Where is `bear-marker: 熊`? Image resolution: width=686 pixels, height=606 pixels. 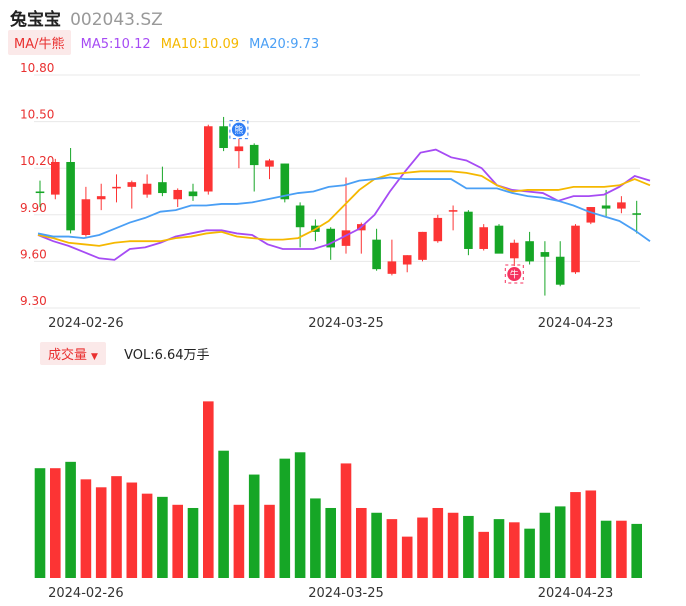
bear-marker: 熊 is located at coordinates (239, 130).